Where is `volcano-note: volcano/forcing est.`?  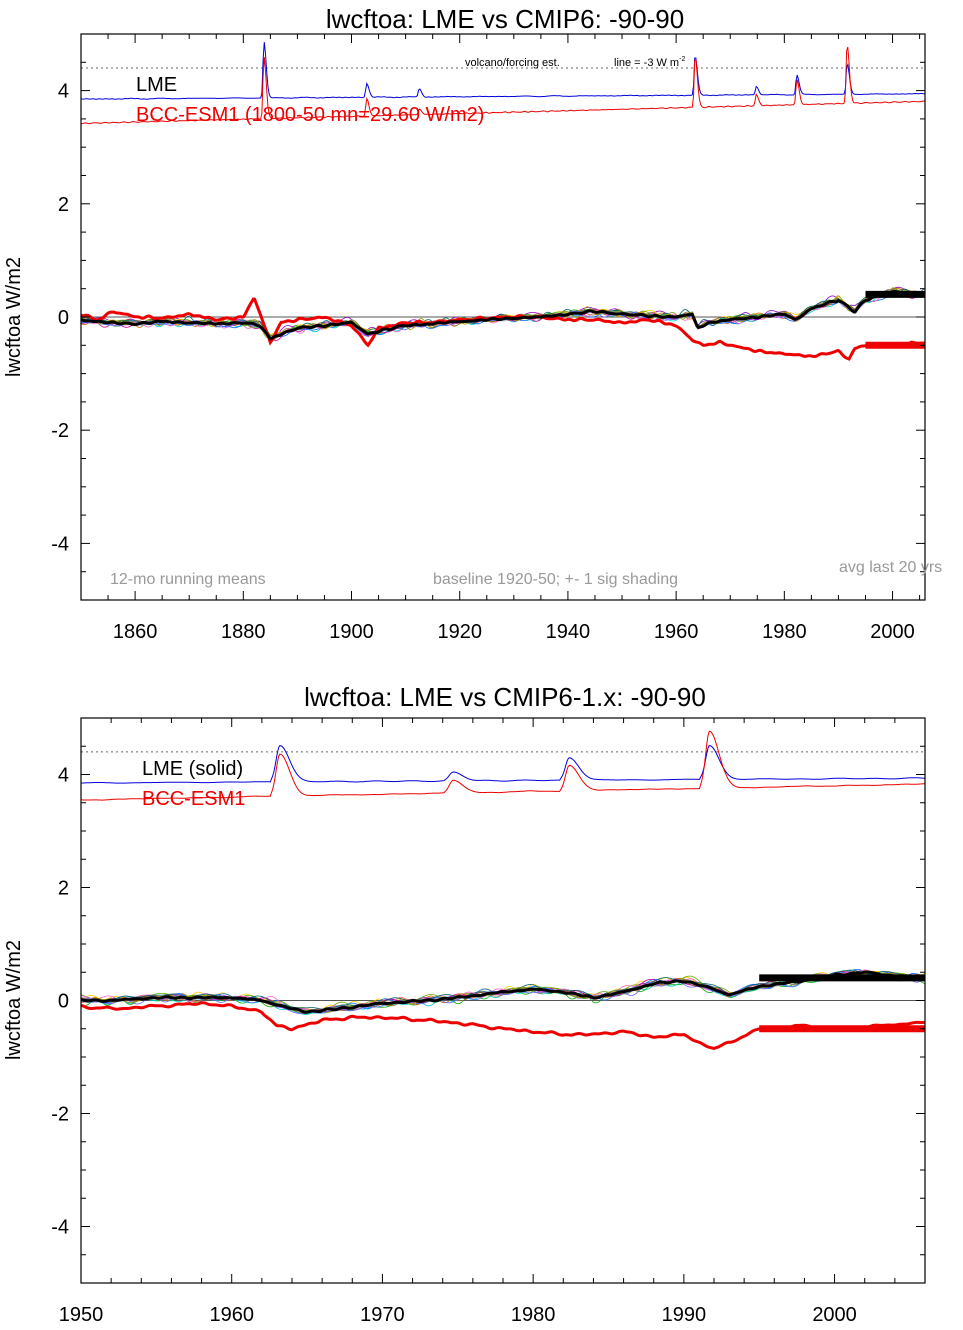
volcano-note: volcano/forcing est. is located at coordinates (512, 63).